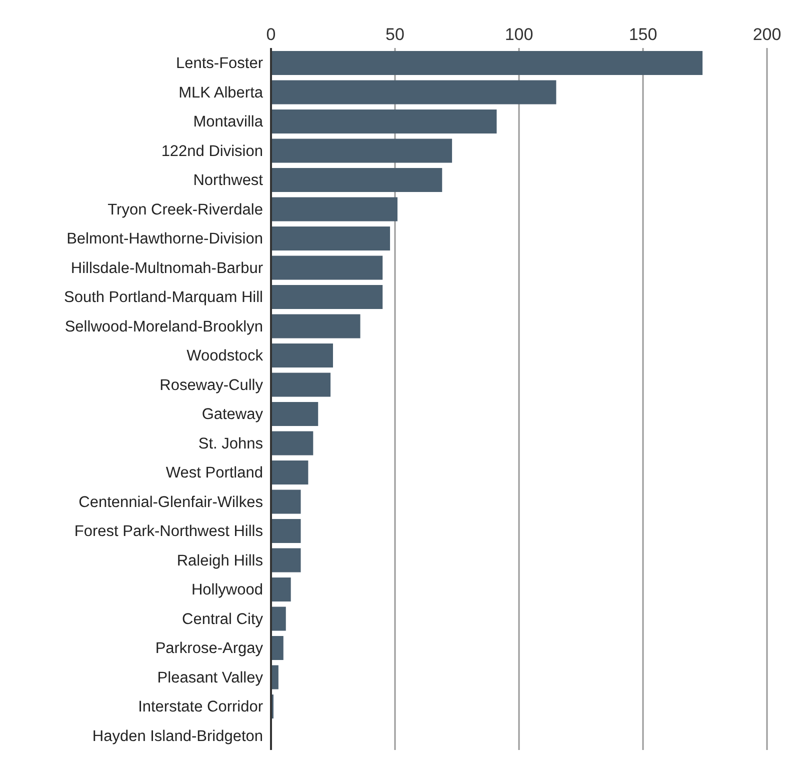 This screenshot has height=758, width=807. What do you see at coordinates (228, 181) in the screenshot?
I see `y-tick-label: Northwest` at bounding box center [228, 181].